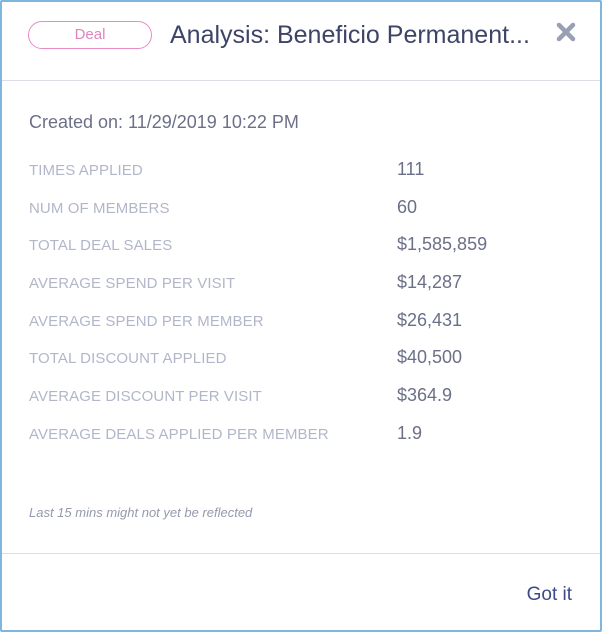  I want to click on deal-badge: Deal, so click(90, 35).